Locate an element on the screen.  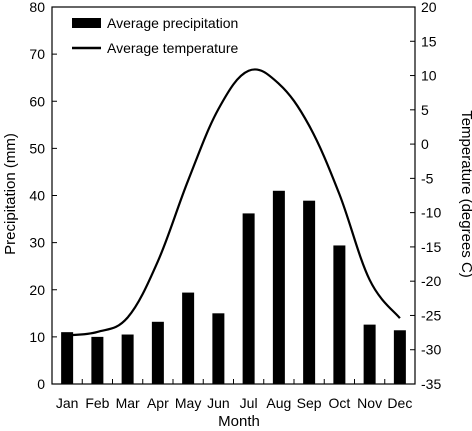
x-tick-label-feb: Feb is located at coordinates (97, 403).